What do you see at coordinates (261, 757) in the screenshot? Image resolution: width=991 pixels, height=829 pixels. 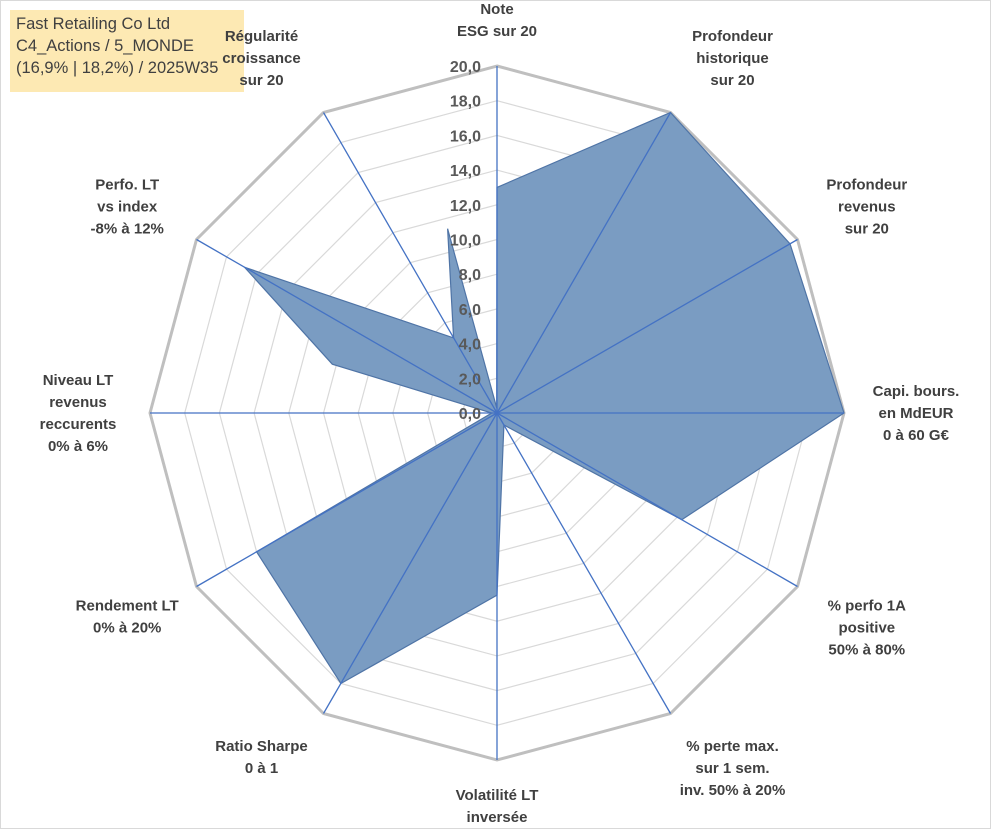 I see `axis-label: Ratio Sharpe 0 à 1` at bounding box center [261, 757].